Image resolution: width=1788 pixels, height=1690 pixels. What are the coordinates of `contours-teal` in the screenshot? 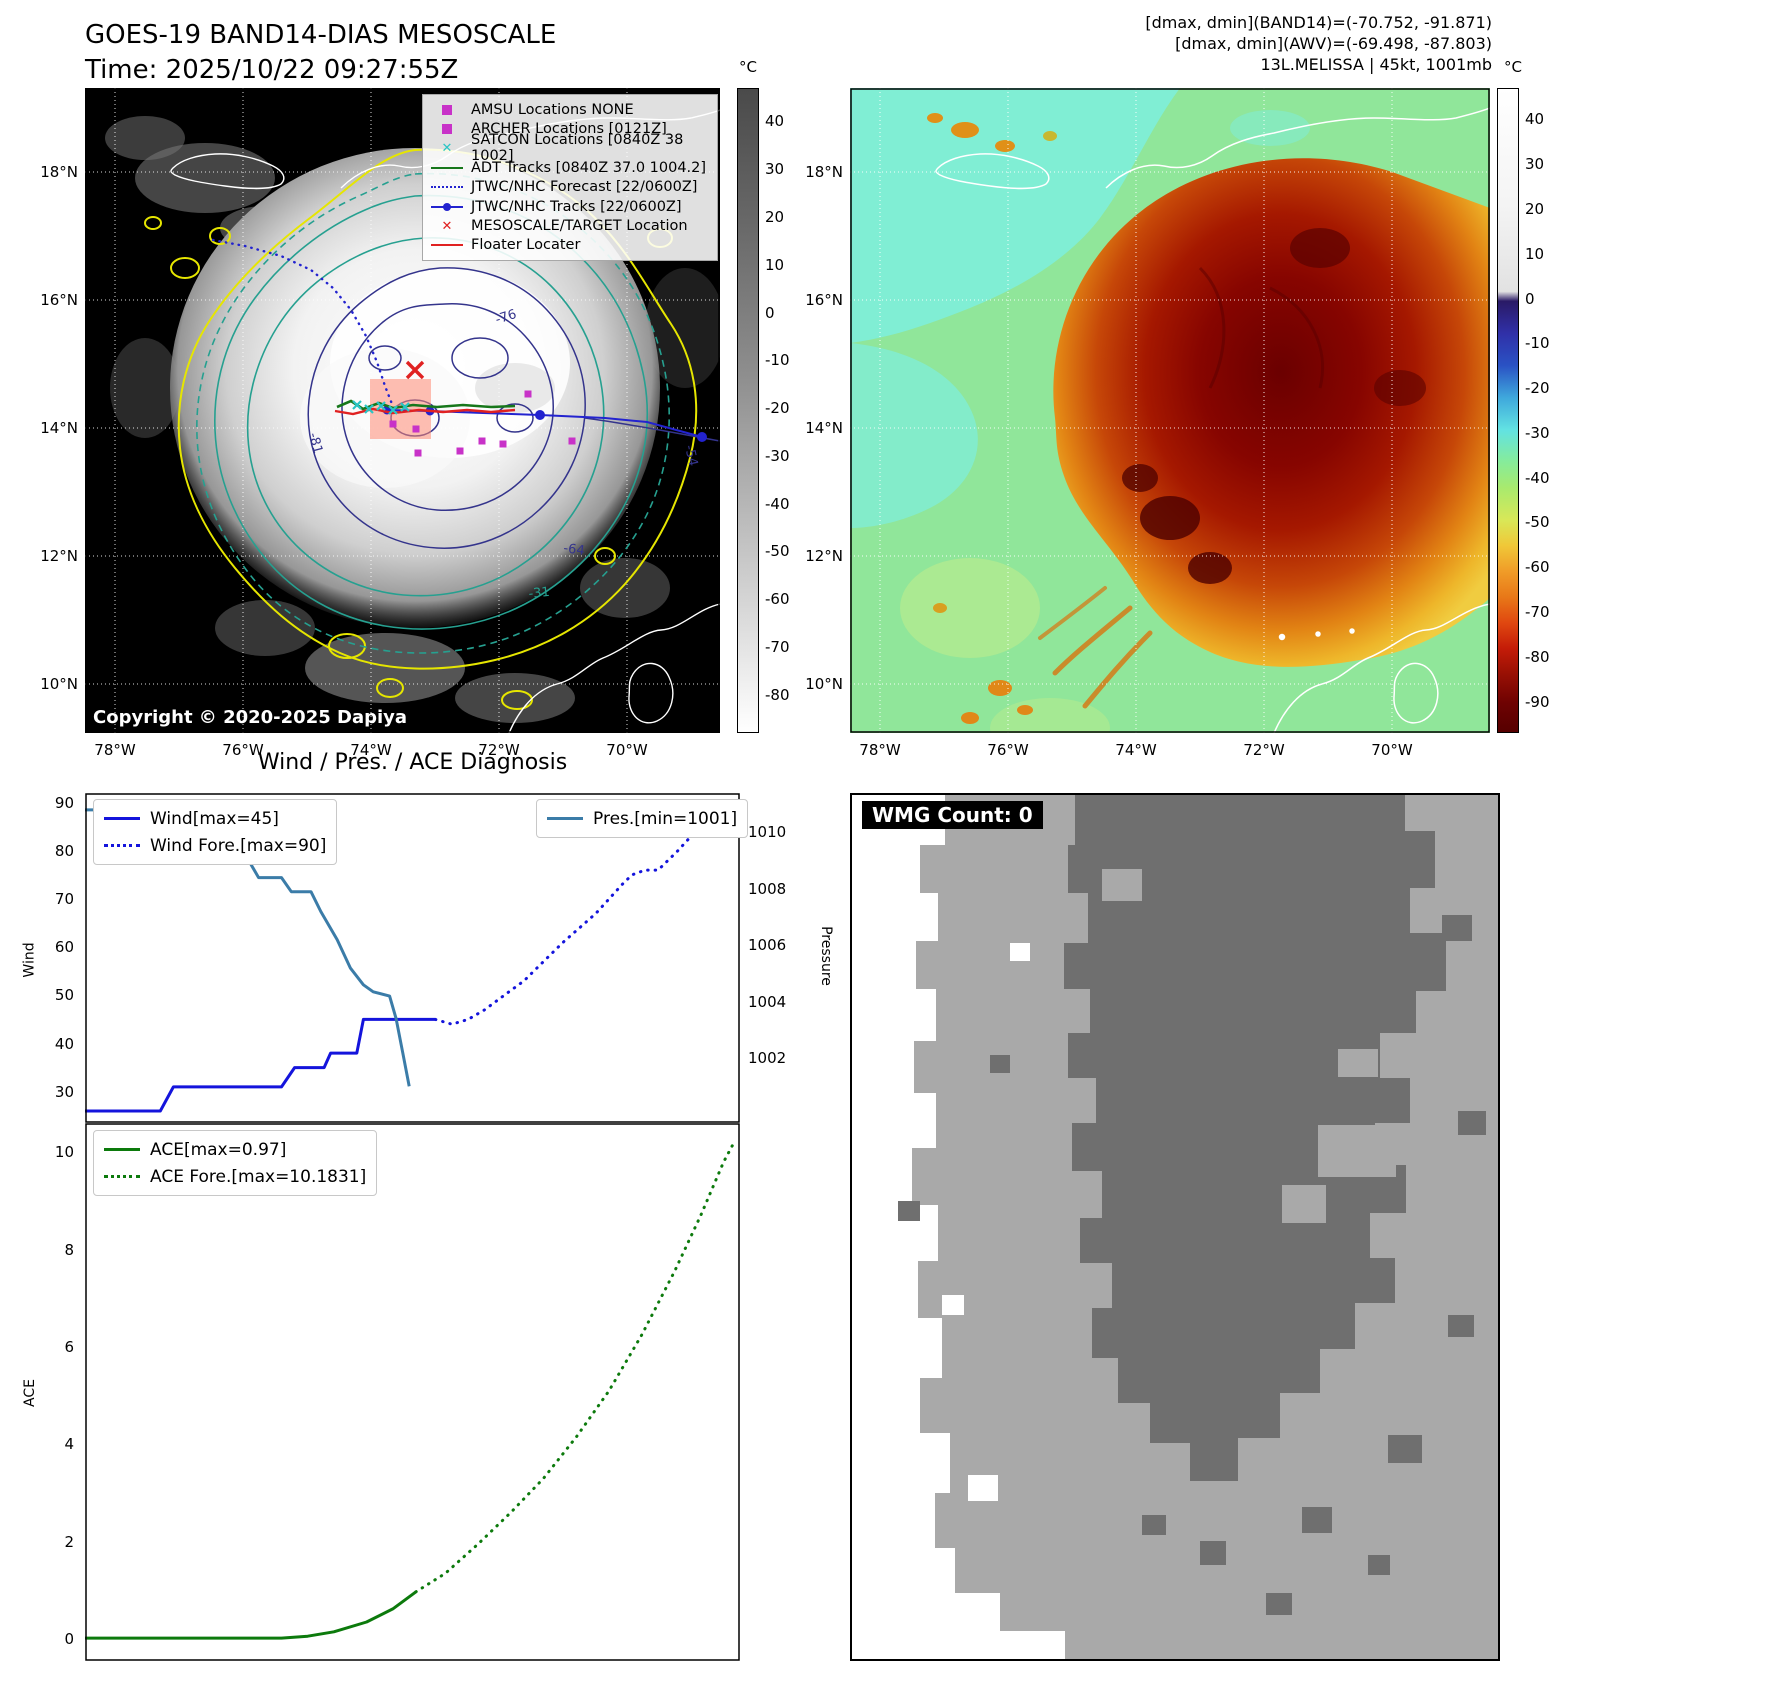 It's located at (433, 413).